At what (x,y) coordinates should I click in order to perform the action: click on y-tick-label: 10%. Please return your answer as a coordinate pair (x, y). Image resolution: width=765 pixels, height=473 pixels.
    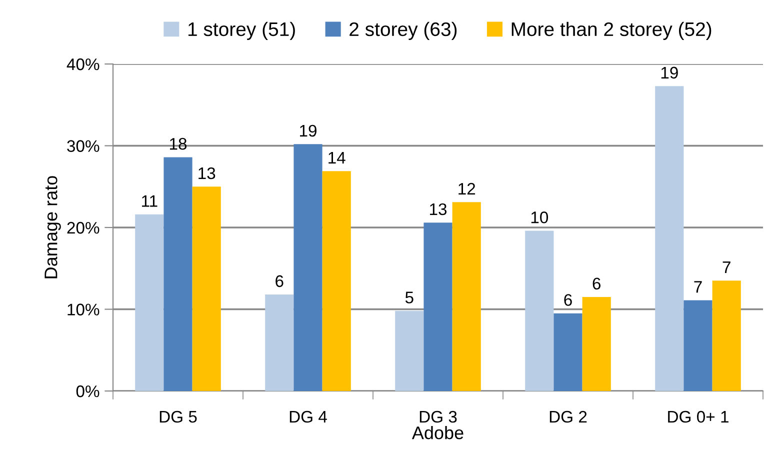
    Looking at the image, I should click on (84, 310).